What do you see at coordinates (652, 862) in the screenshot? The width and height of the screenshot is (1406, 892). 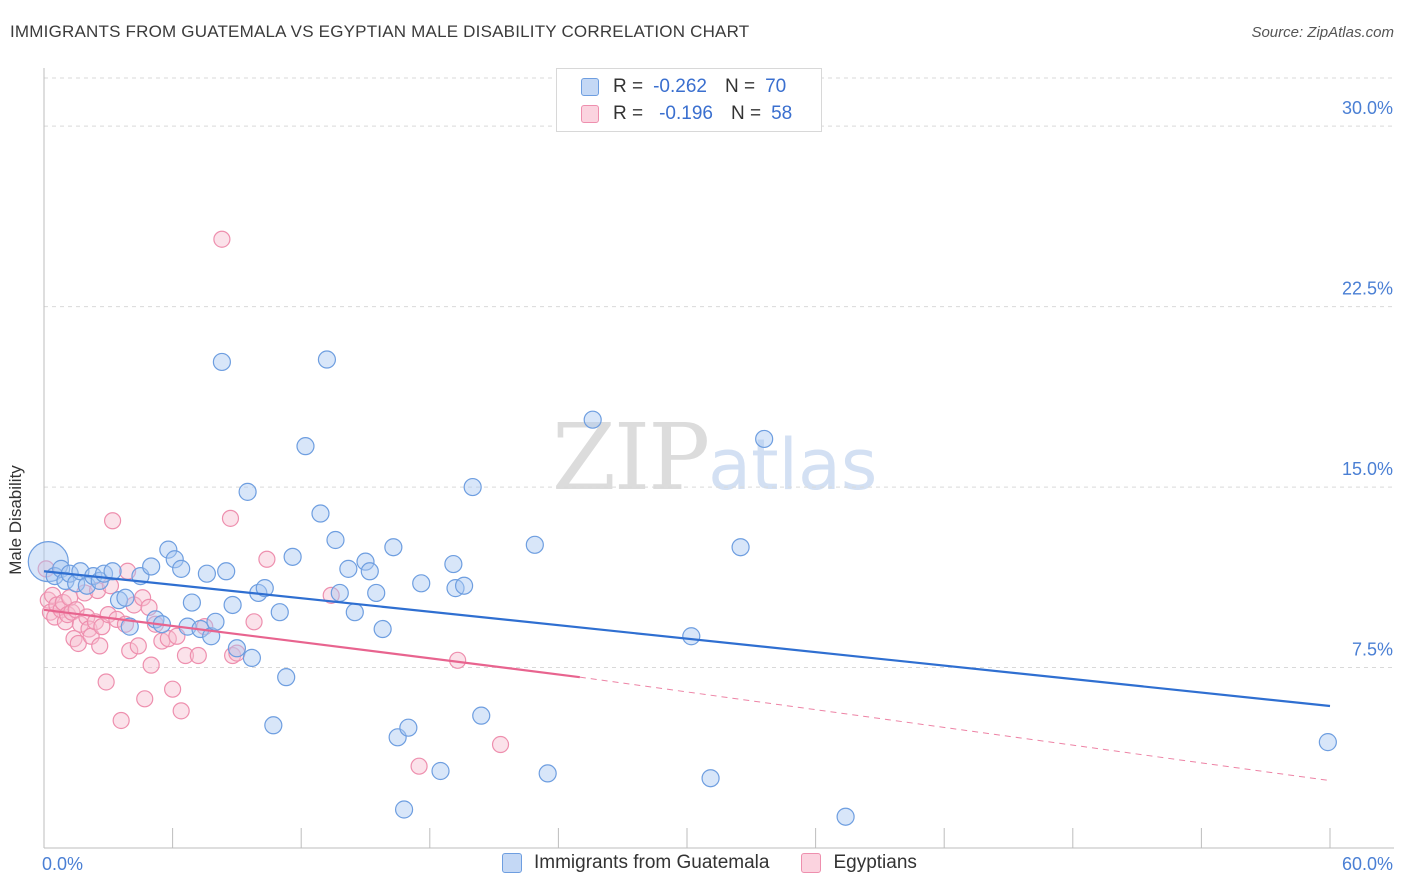 I see `guatemala-legend-label: Immigrants from Guatemala` at bounding box center [652, 862].